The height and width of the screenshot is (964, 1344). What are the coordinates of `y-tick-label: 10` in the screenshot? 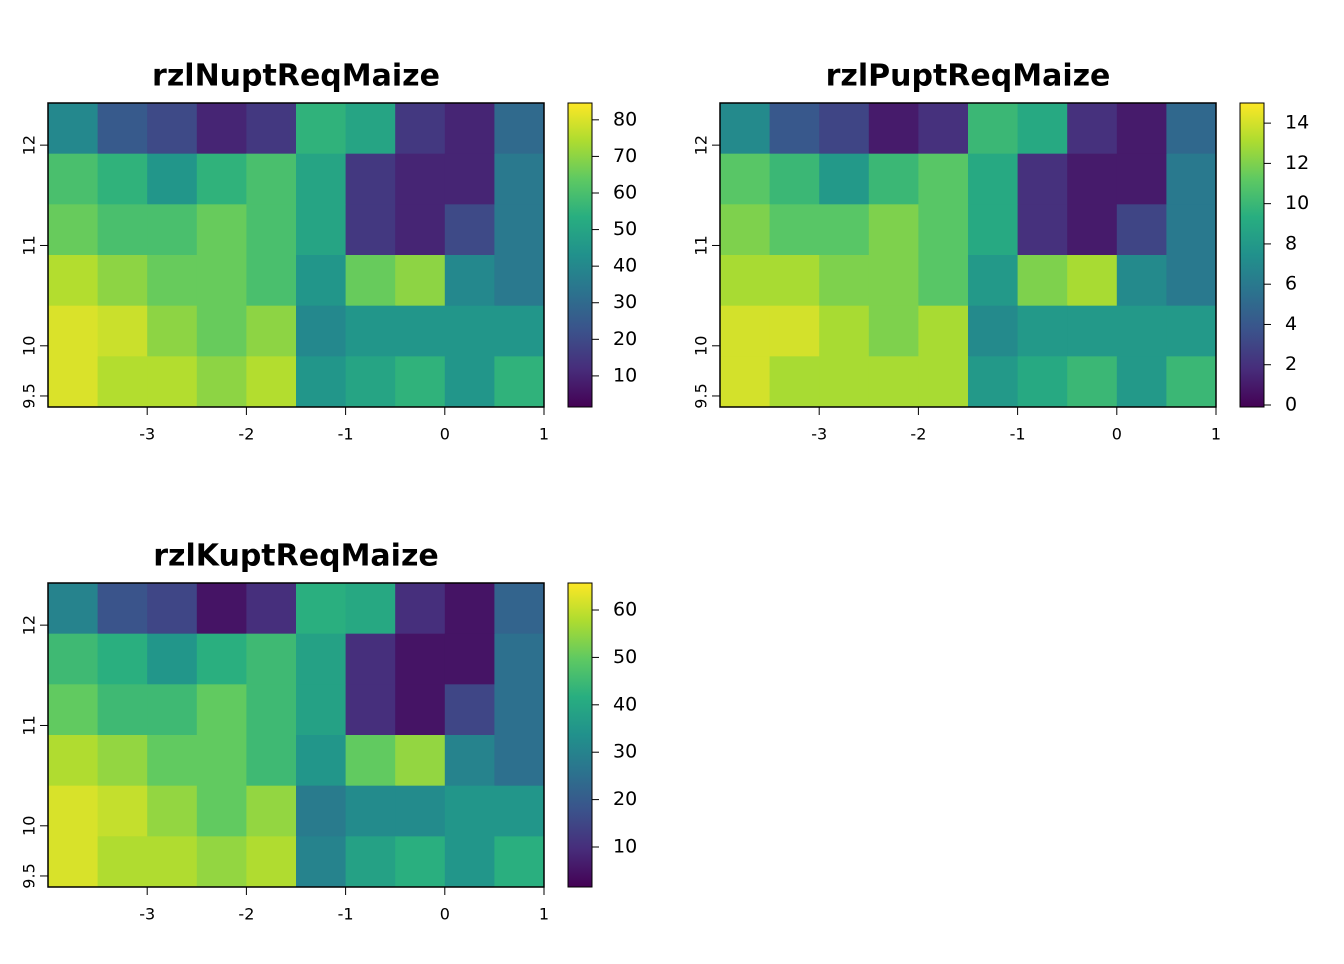 It's located at (29, 826).